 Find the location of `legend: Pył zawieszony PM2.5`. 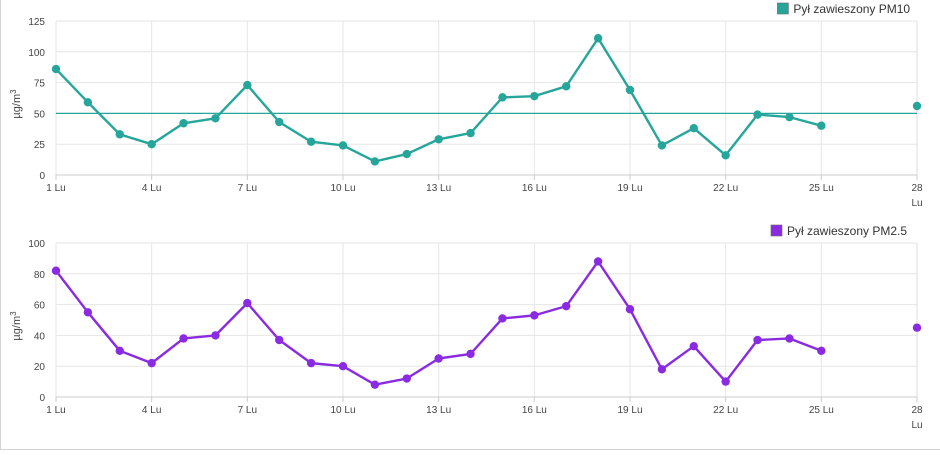

legend: Pył zawieszony PM2.5 is located at coordinates (838, 231).